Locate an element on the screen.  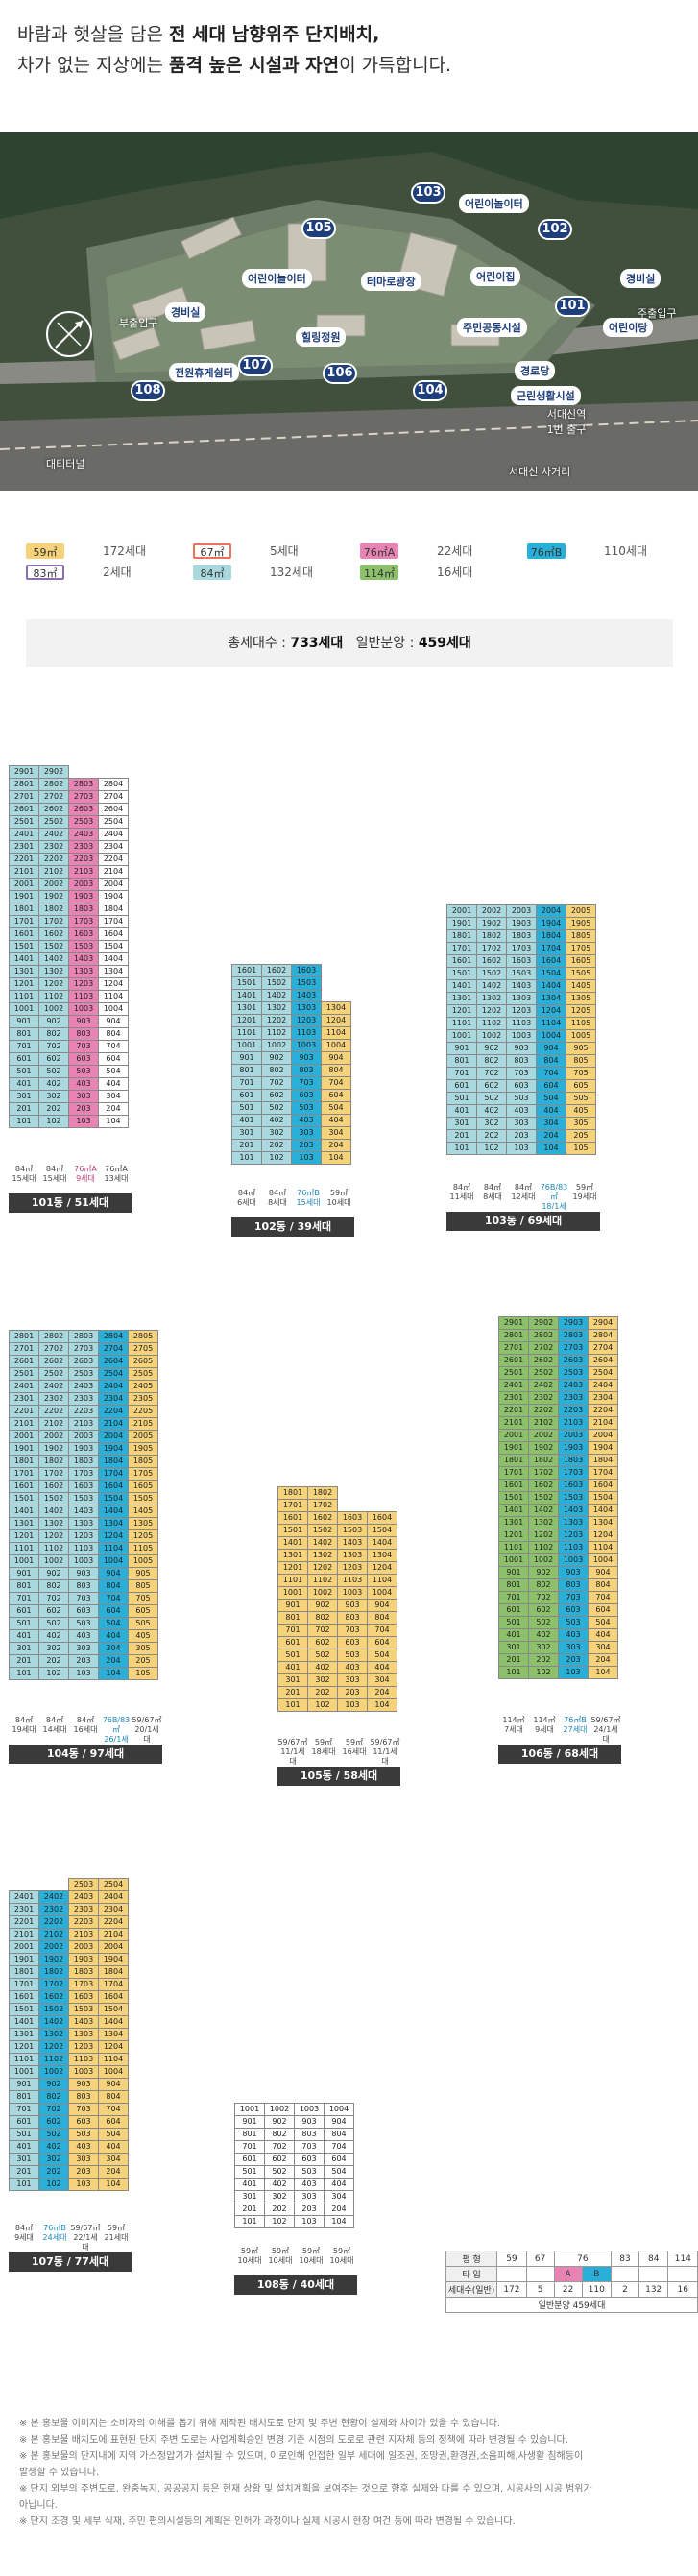
unit-cell: 2303 is located at coordinates (573, 1398).